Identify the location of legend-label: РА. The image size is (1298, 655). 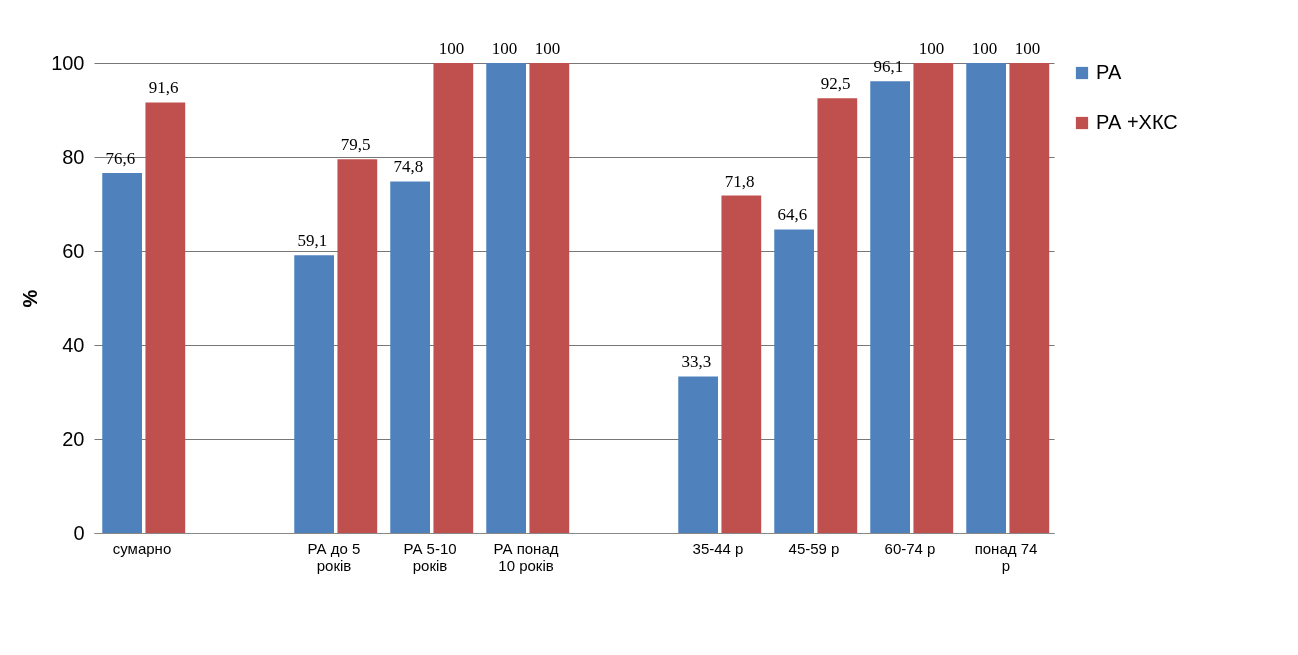
(1109, 72).